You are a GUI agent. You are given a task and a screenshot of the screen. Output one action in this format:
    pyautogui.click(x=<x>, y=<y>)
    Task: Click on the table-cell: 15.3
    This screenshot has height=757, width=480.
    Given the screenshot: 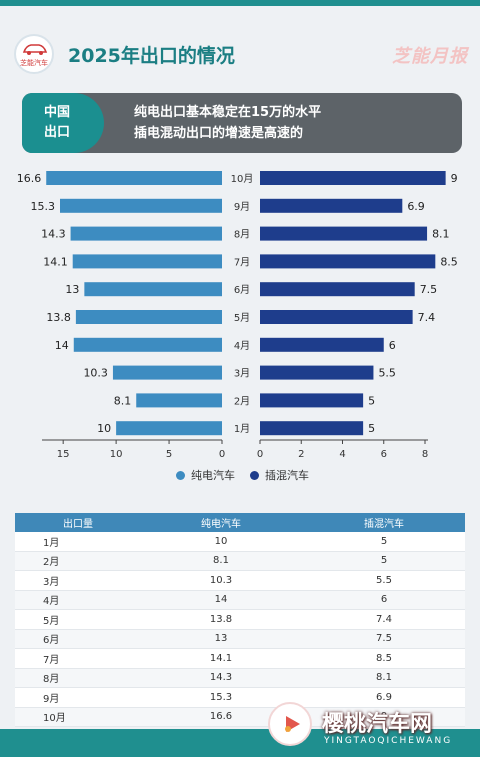 What is the action you would take?
    pyautogui.click(x=221, y=697)
    